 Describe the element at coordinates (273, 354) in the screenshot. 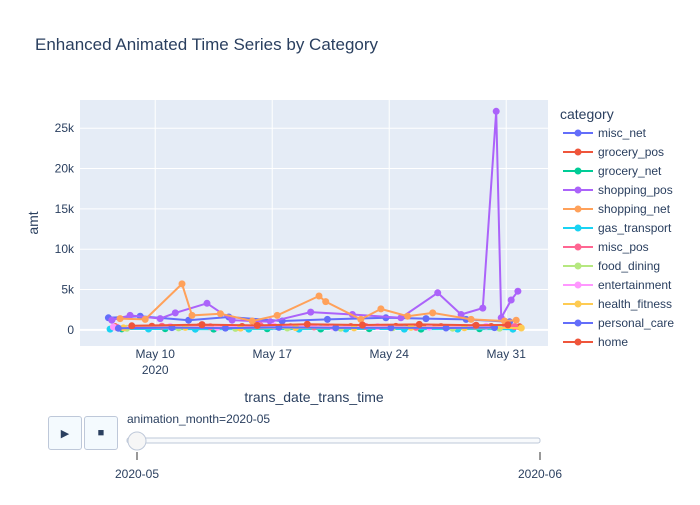

I see `x-tick-label: May 17` at that location.